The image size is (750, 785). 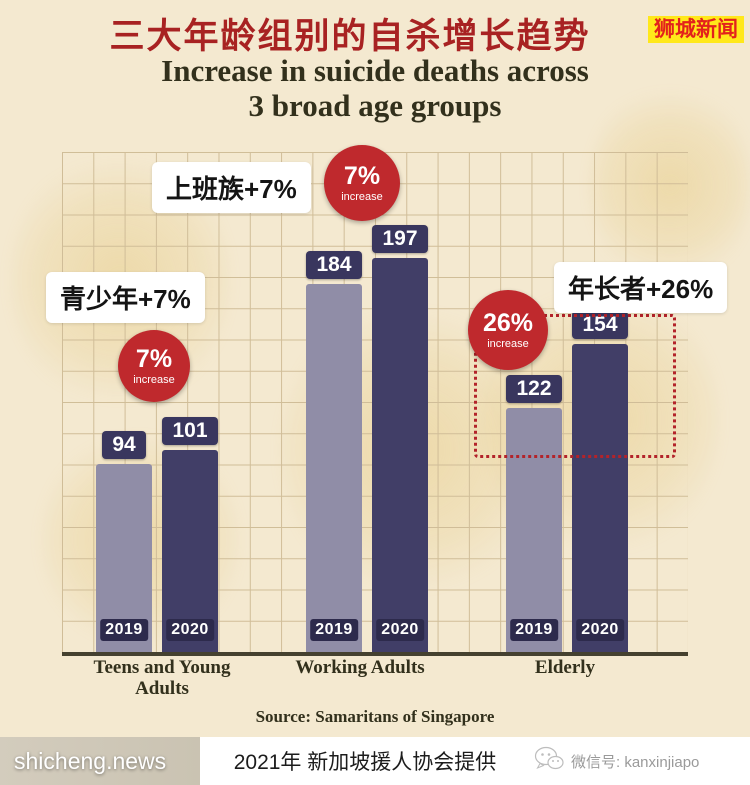 I want to click on increase-badge-working: 7% increase, so click(x=362, y=183).